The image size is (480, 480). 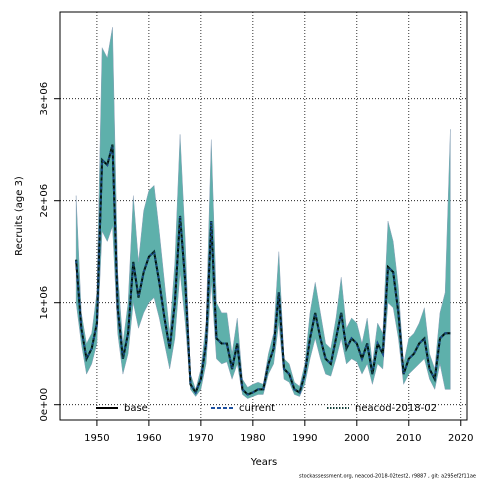 I want to click on legend-label: neacod-2018-02, so click(x=396, y=408).